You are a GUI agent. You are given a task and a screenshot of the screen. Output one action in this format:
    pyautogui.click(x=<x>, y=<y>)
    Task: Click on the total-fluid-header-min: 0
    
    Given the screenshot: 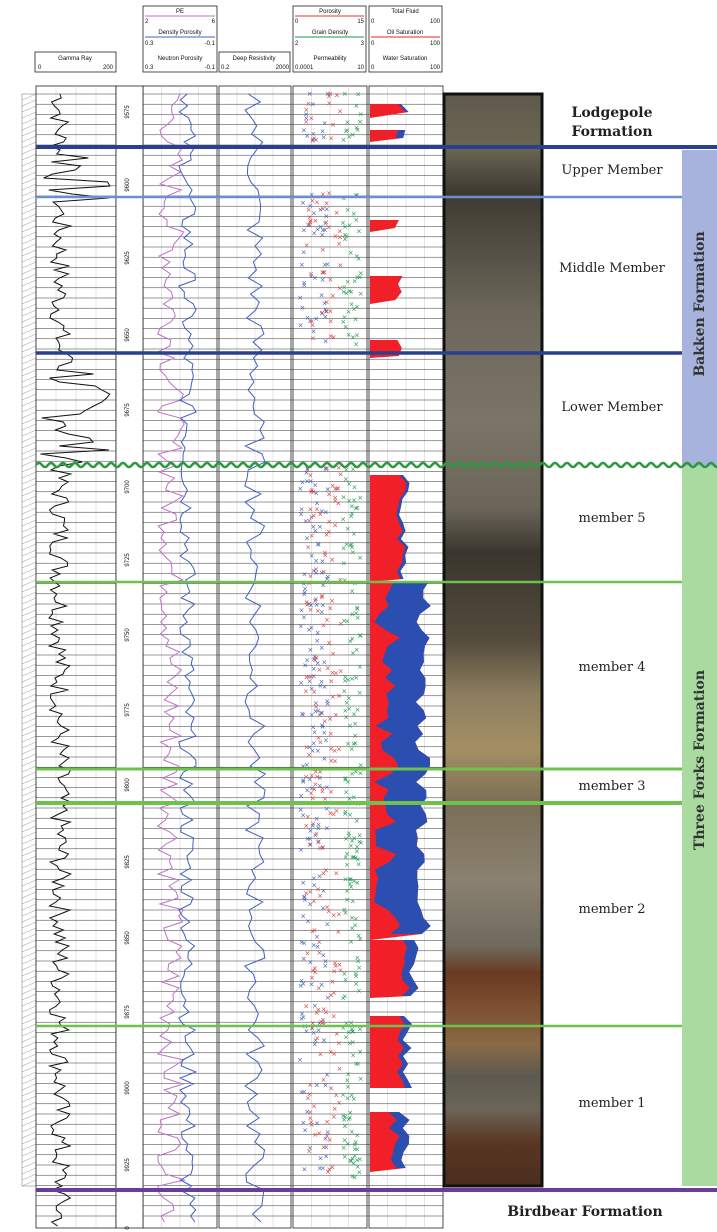 What is the action you would take?
    pyautogui.click(x=373, y=22)
    